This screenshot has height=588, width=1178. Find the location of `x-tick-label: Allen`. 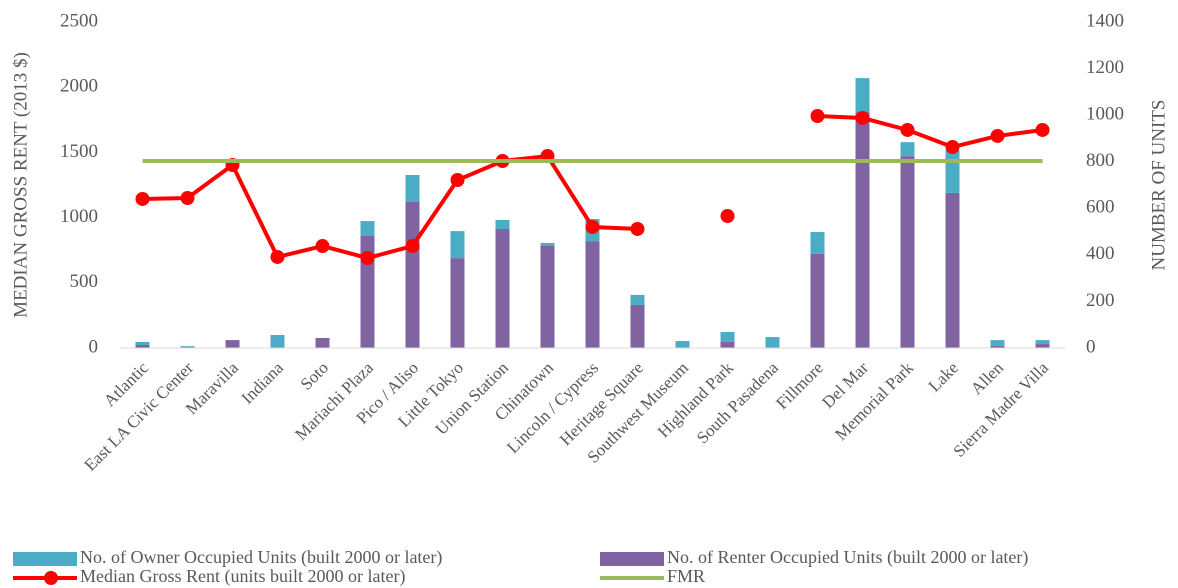

x-tick-label: Allen is located at coordinates (987, 378).